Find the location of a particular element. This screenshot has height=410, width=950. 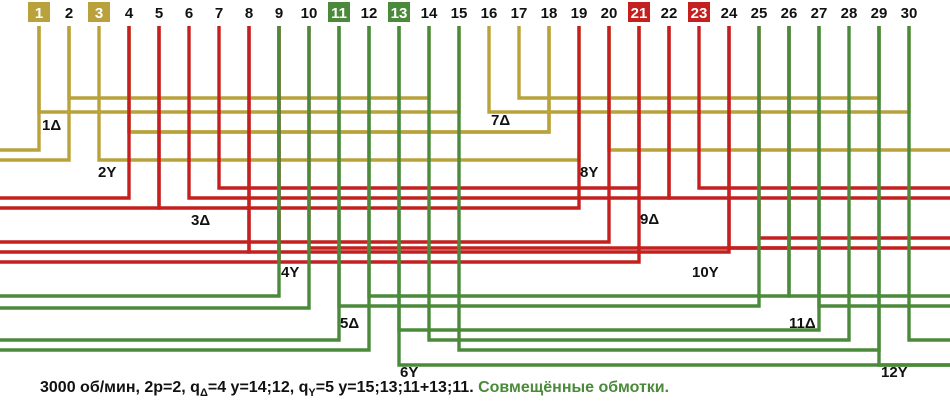

caption-part-3: =5 у=15;13;11+13;11. is located at coordinates (397, 387).